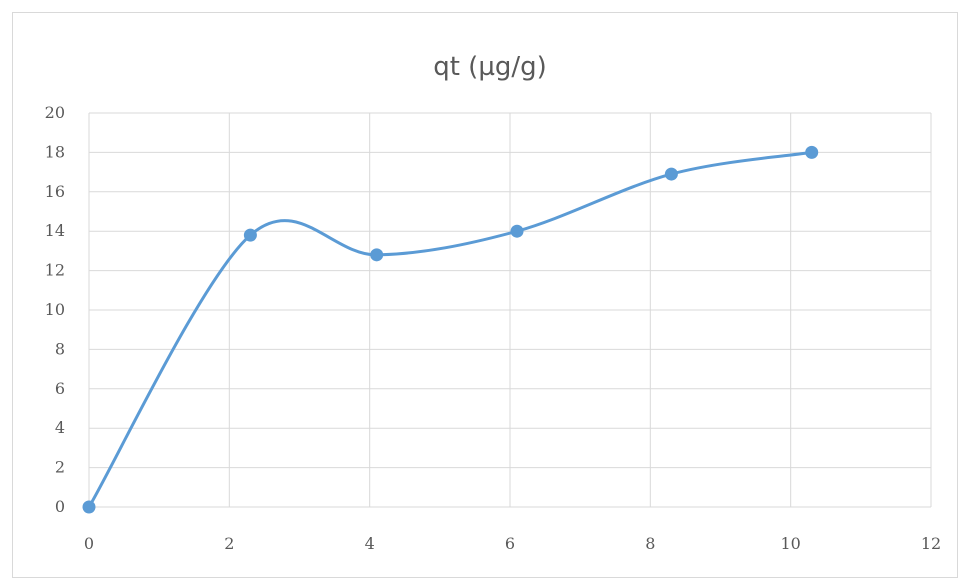 The height and width of the screenshot is (579, 959). What do you see at coordinates (55, 270) in the screenshot?
I see `y-tick-label: 12` at bounding box center [55, 270].